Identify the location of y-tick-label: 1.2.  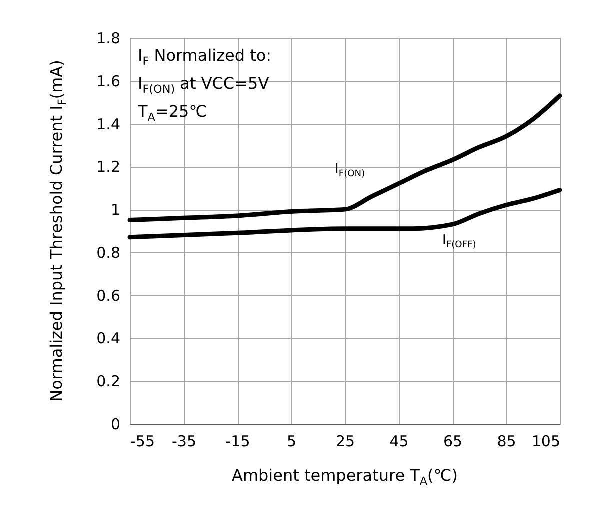
(108, 167).